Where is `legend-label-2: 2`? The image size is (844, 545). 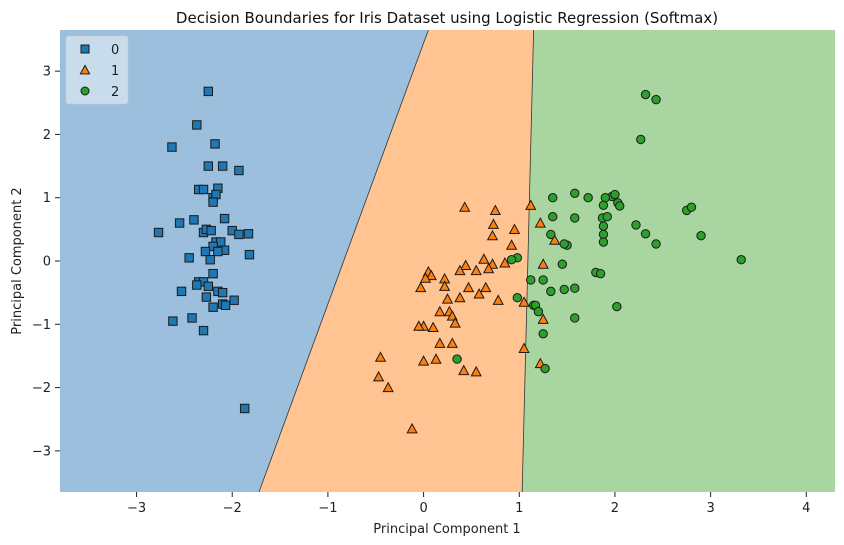 legend-label-2: 2 is located at coordinates (115, 92).